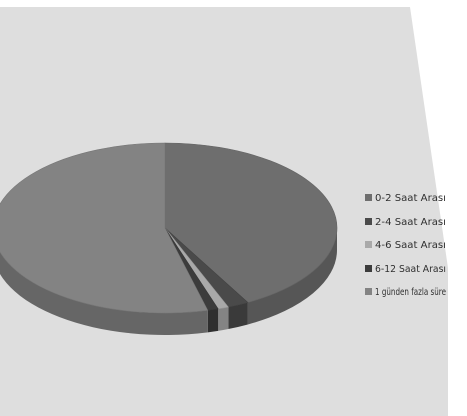  What do you see at coordinates (410, 245) in the screenshot?
I see `legend-label-2: 4-6 Saat Arası` at bounding box center [410, 245].